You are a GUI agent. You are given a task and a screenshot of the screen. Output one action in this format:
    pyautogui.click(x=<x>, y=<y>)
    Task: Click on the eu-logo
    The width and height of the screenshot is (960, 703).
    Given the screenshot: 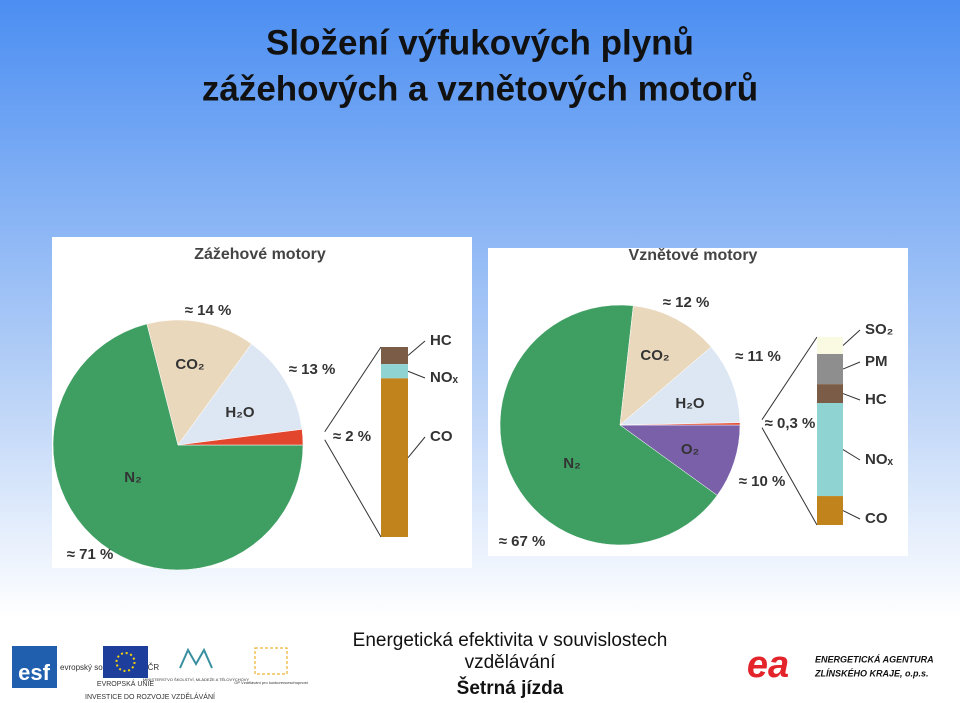 What is the action you would take?
    pyautogui.click(x=125, y=662)
    